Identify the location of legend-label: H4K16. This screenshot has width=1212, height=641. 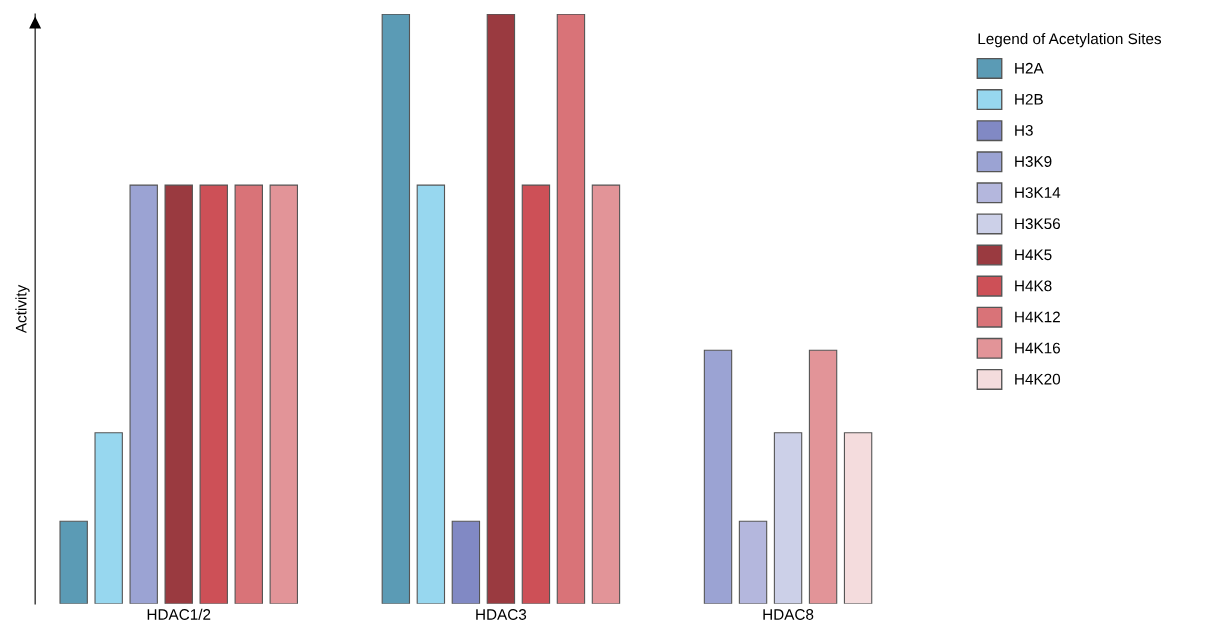
(1037, 348).